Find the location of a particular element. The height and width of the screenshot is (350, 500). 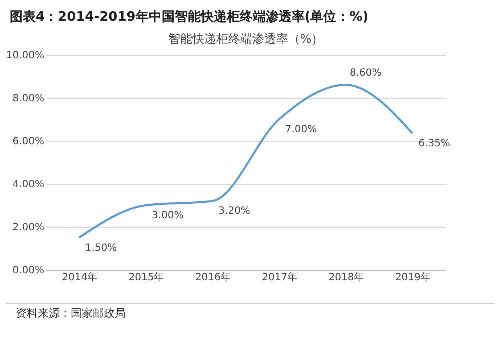

text: 资料来源：国家邮政局 is located at coordinates (250, 313).